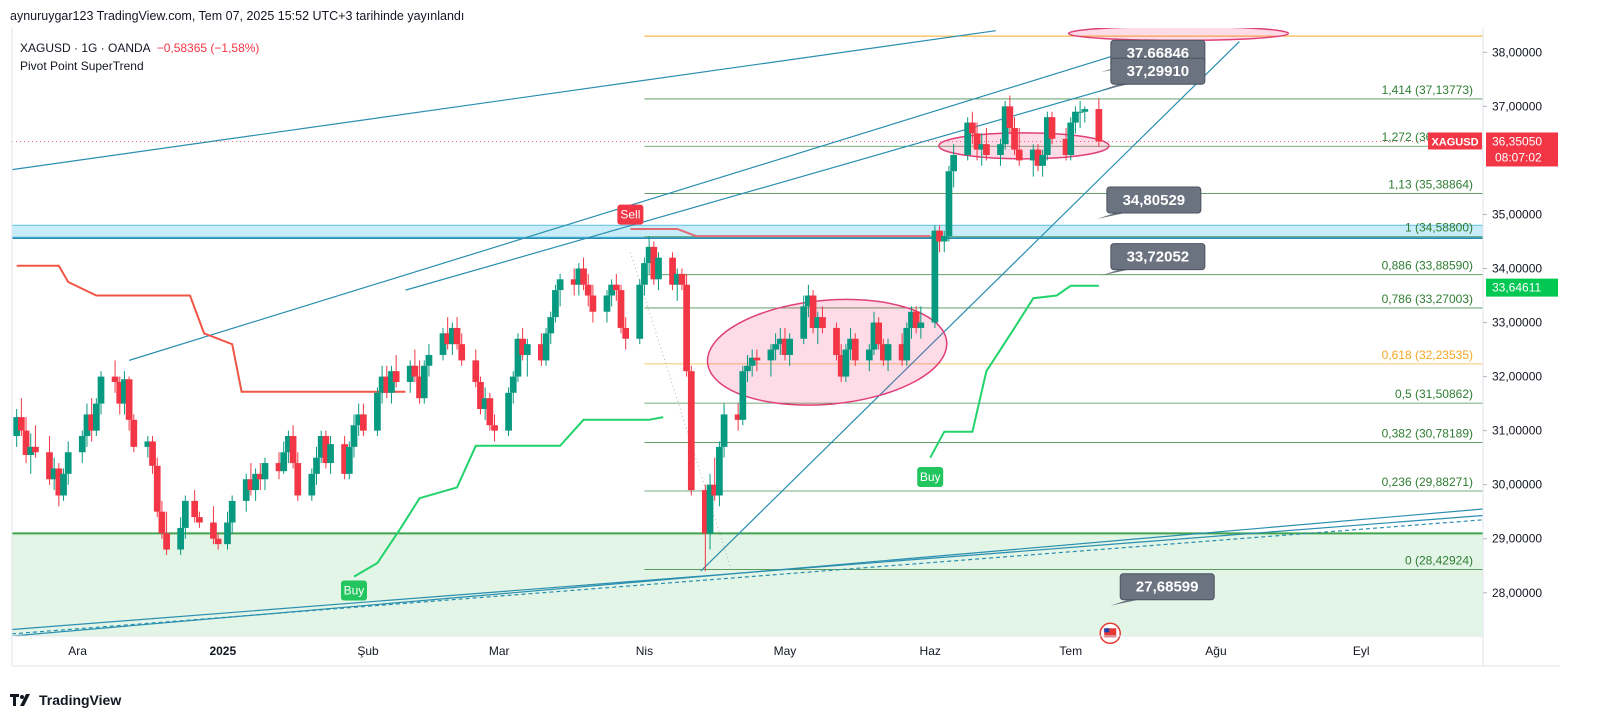  What do you see at coordinates (930, 477) in the screenshot?
I see `buy-signal: Buy` at bounding box center [930, 477].